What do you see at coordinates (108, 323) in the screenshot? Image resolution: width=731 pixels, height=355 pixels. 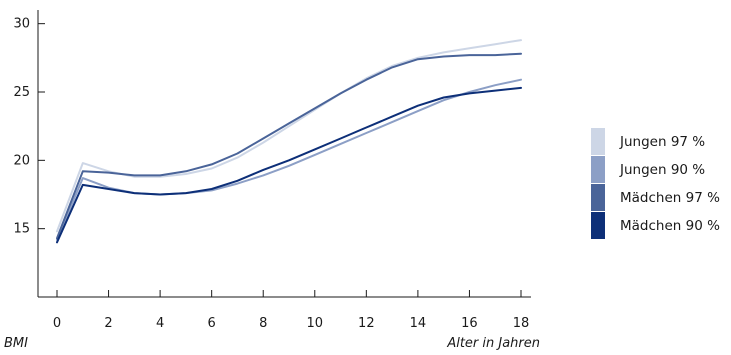 I see `x-tick-label: 2` at bounding box center [108, 323].